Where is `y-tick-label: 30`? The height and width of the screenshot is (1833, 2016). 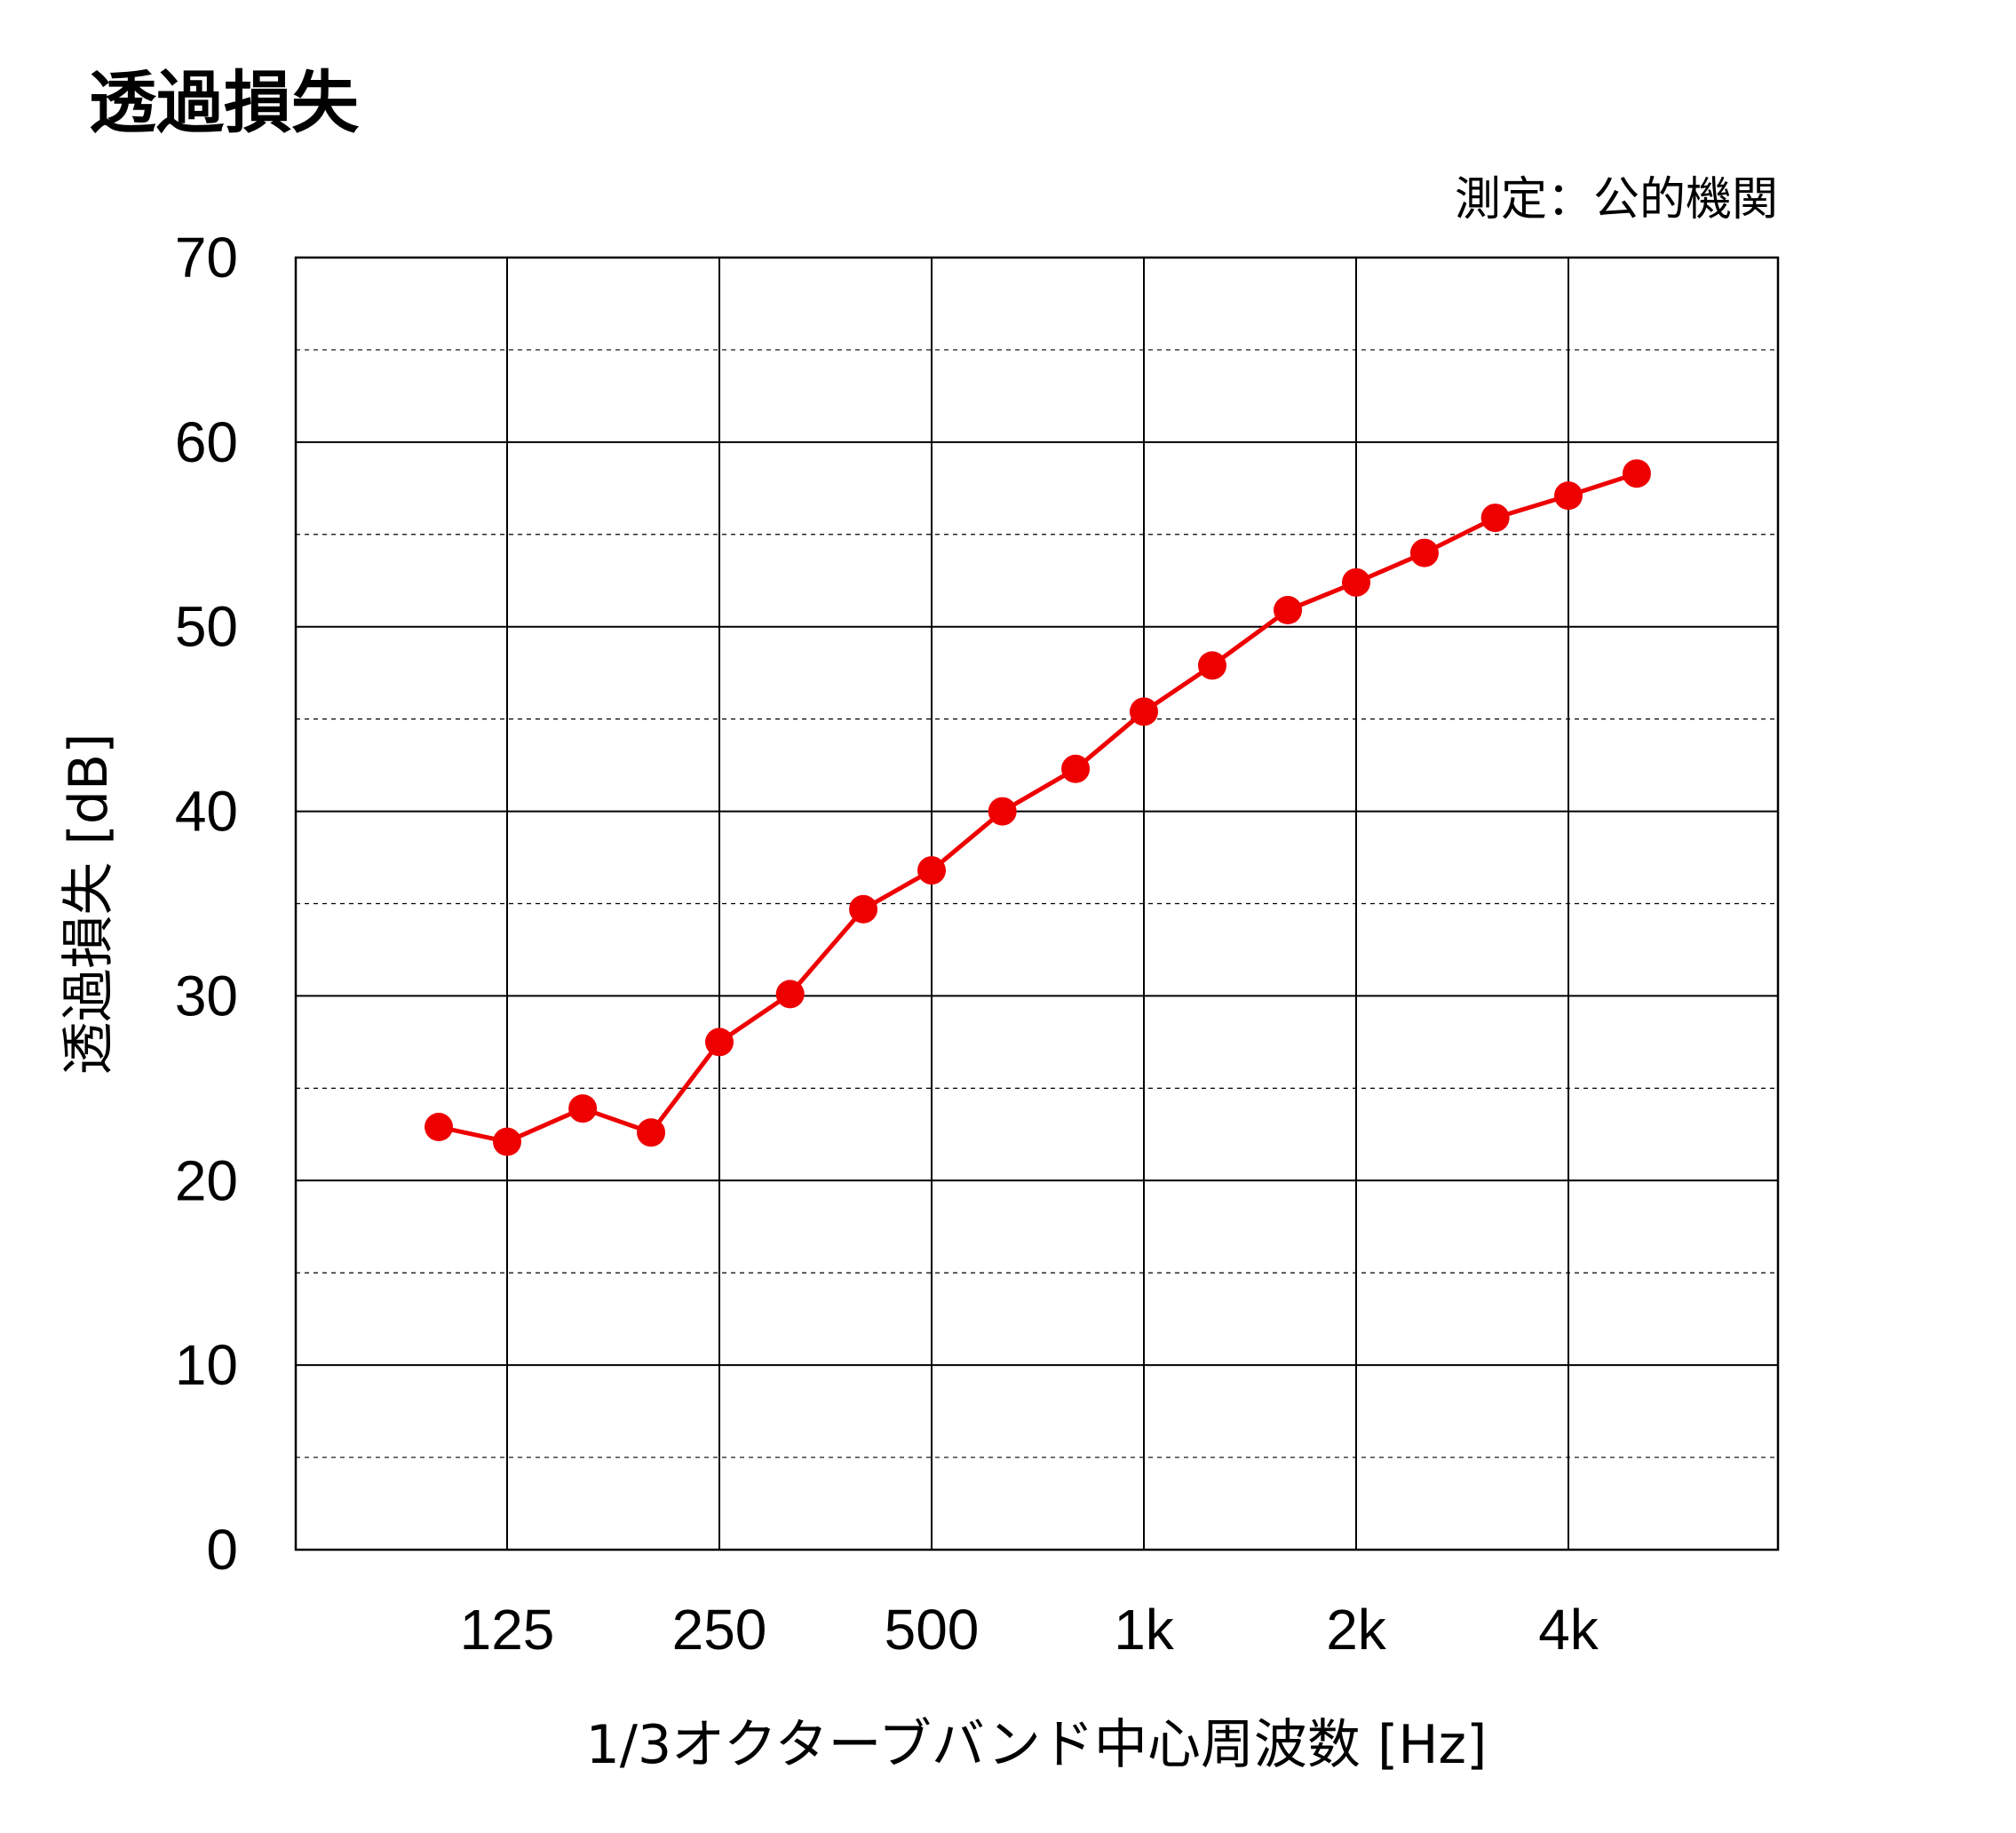 y-tick-label: 30 is located at coordinates (206, 996).